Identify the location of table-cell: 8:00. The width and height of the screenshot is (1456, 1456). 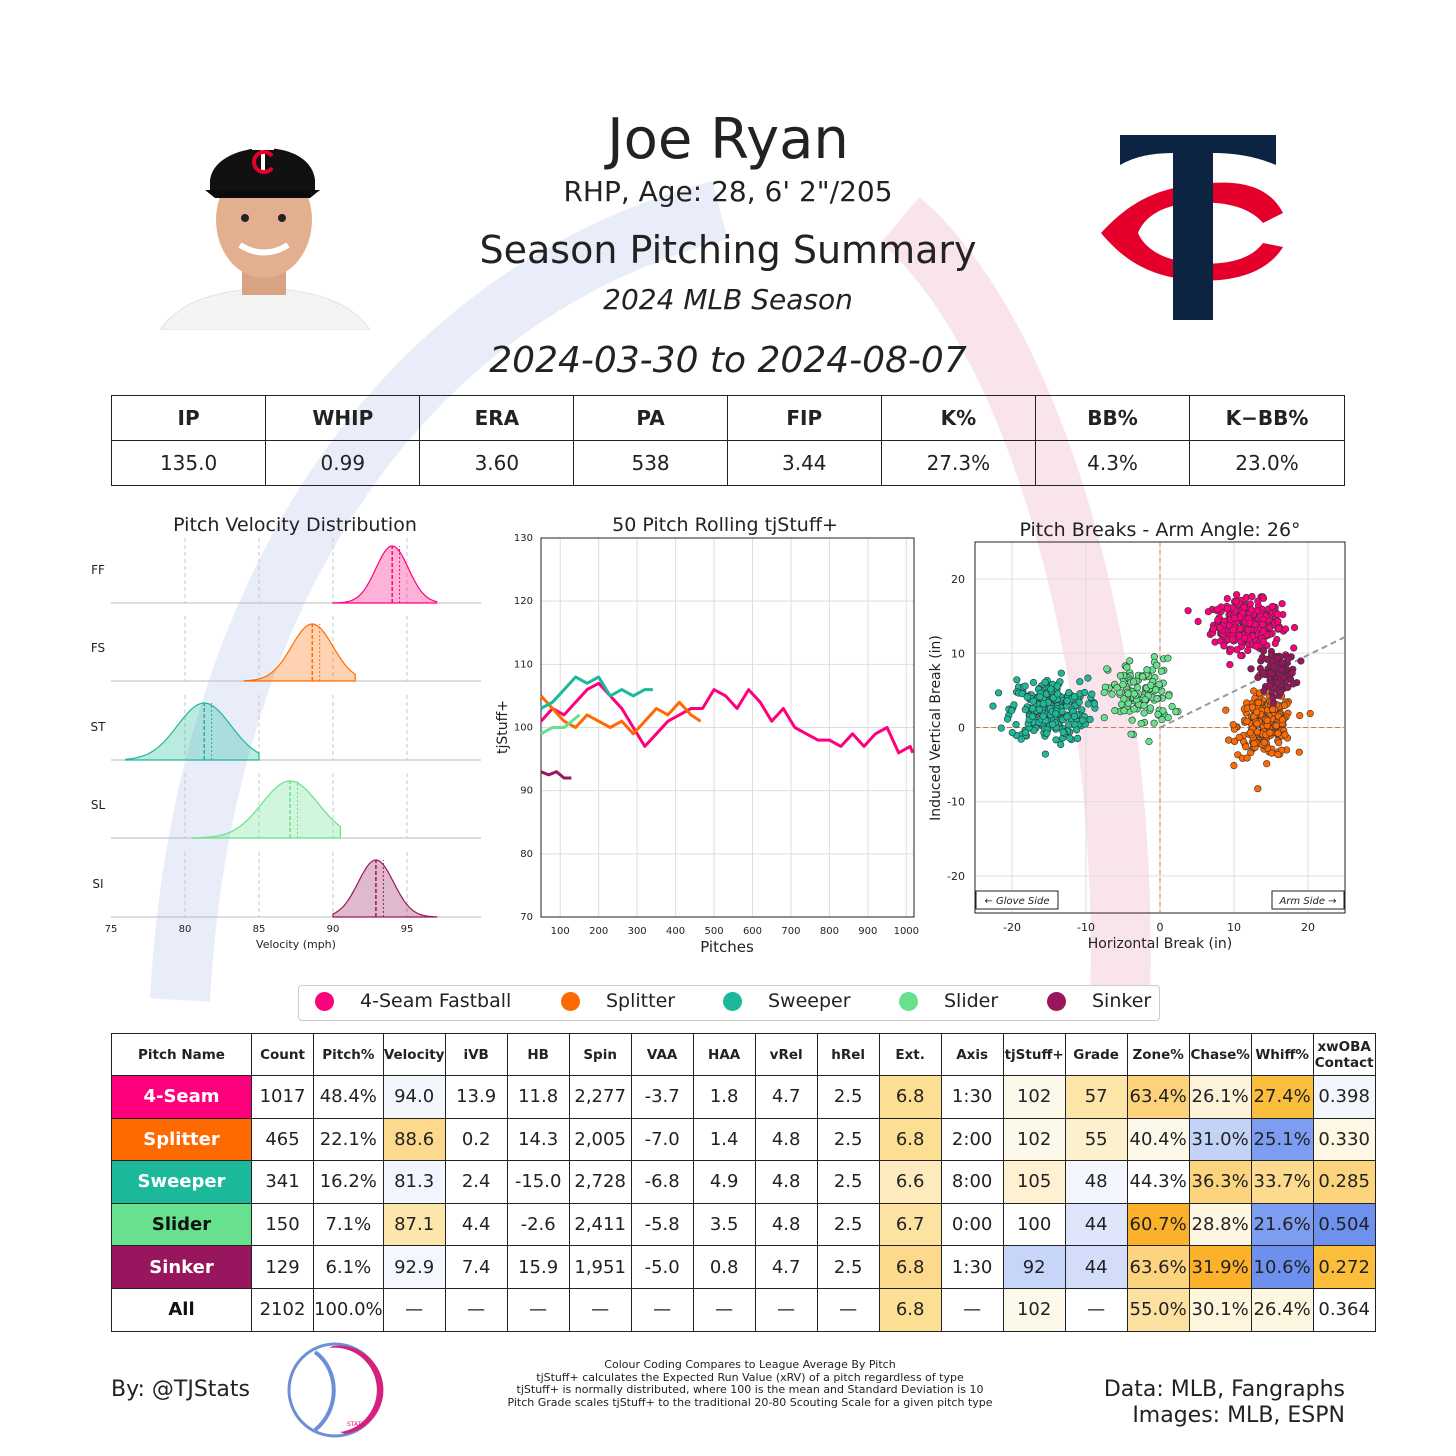
(972, 1182).